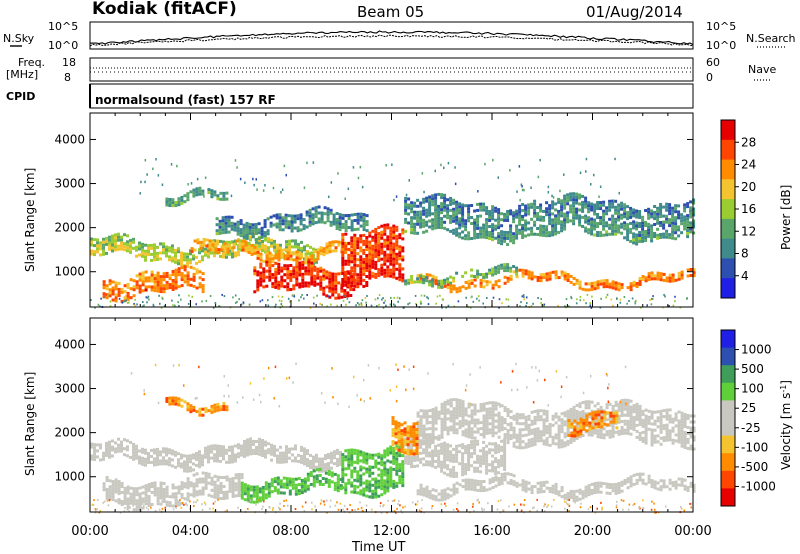  Describe the element at coordinates (748, 165) in the screenshot. I see `colorbar-tick-label: 24` at that location.